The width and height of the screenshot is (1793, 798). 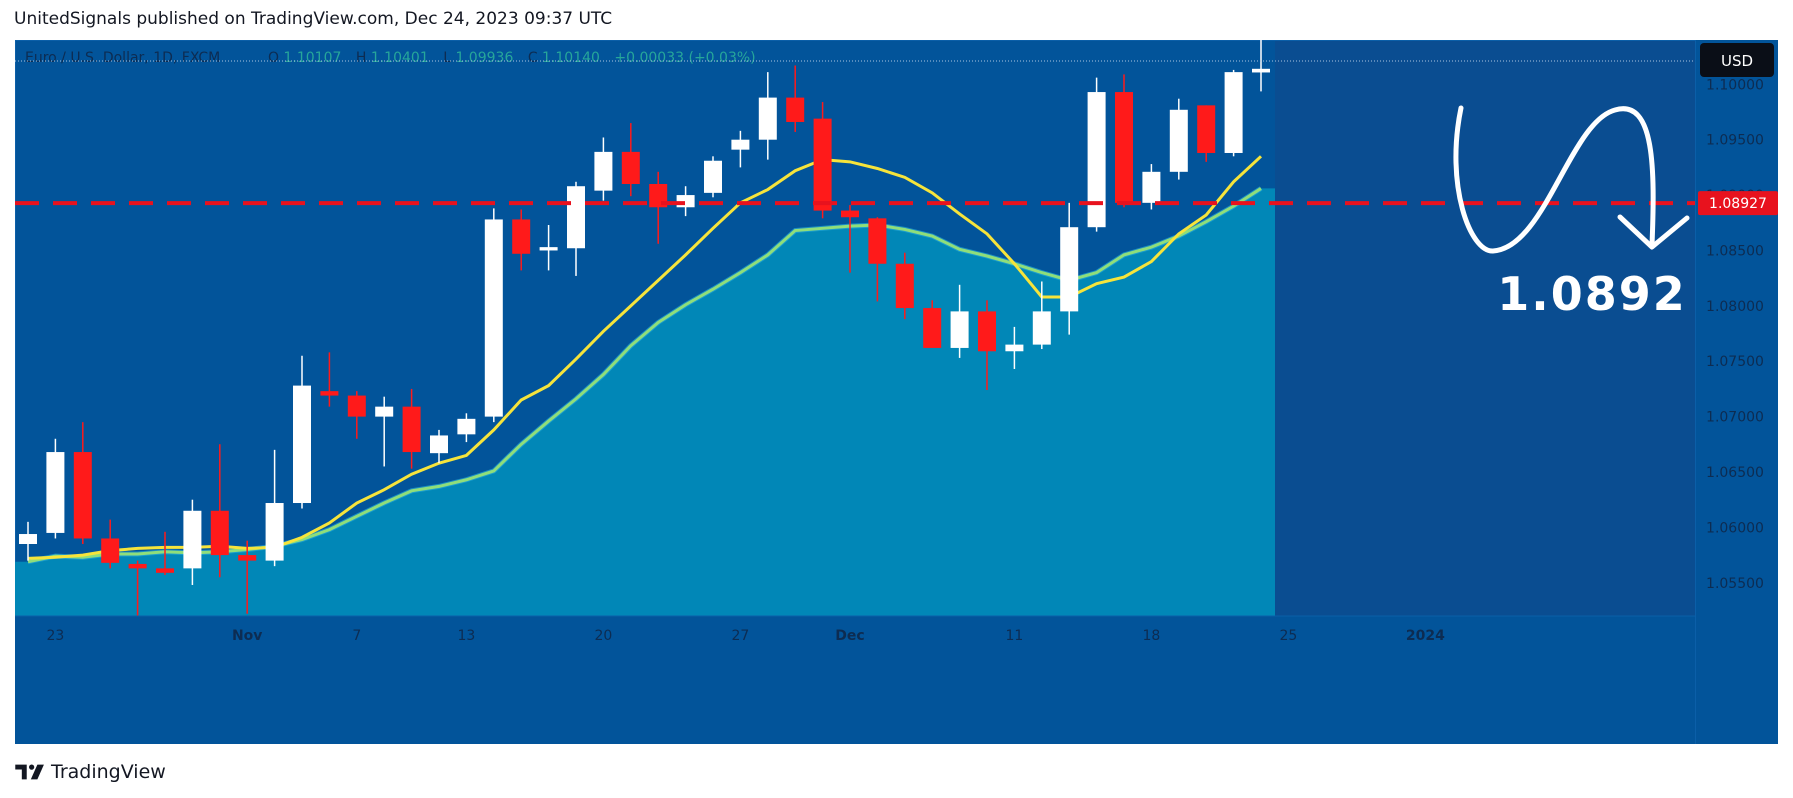 I want to click on level-badge-value: 1.08927, so click(x=1738, y=204).